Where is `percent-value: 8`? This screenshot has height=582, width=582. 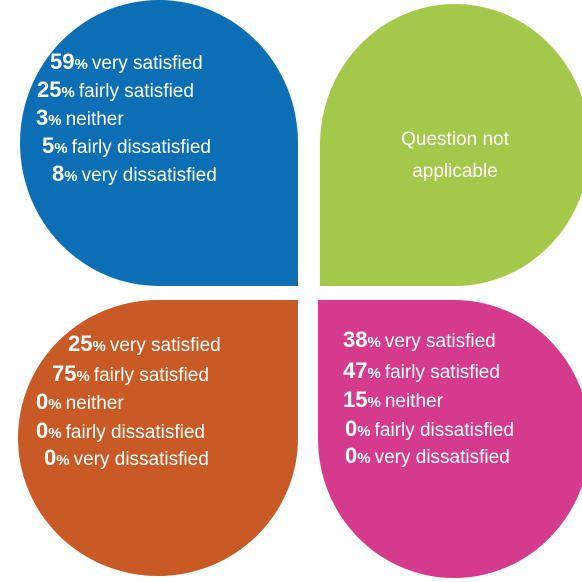
percent-value: 8 is located at coordinates (58, 173).